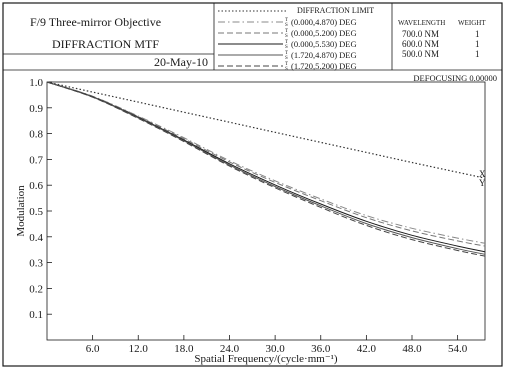  What do you see at coordinates (324, 22) in the screenshot?
I see `legend-field-label: (0.000,4.870) DEG` at bounding box center [324, 22].